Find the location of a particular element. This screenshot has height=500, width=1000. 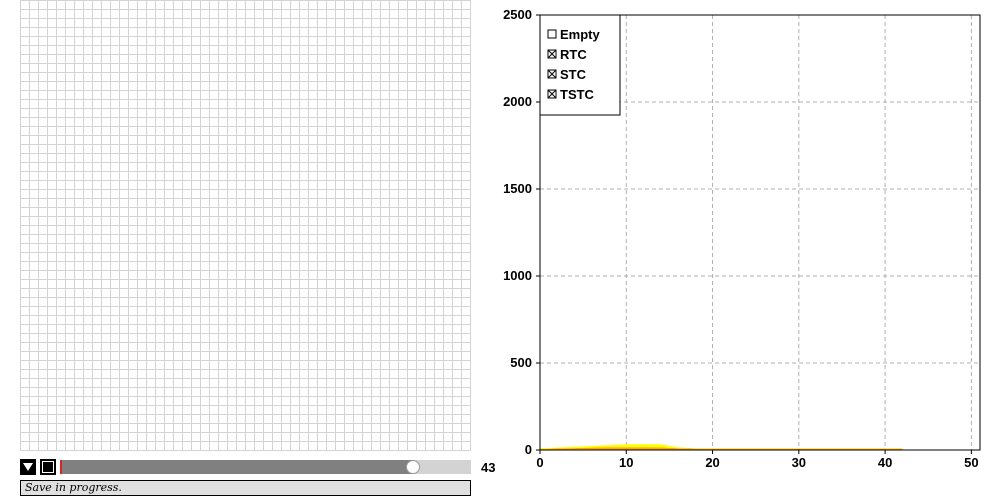

y-tick-label: 2000 is located at coordinates (517, 101).